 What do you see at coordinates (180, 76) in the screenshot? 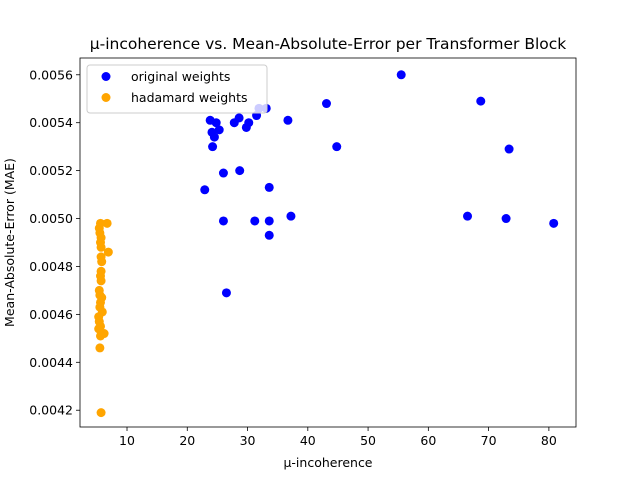
I see `legend-label-original-weights: original weights` at bounding box center [180, 76].